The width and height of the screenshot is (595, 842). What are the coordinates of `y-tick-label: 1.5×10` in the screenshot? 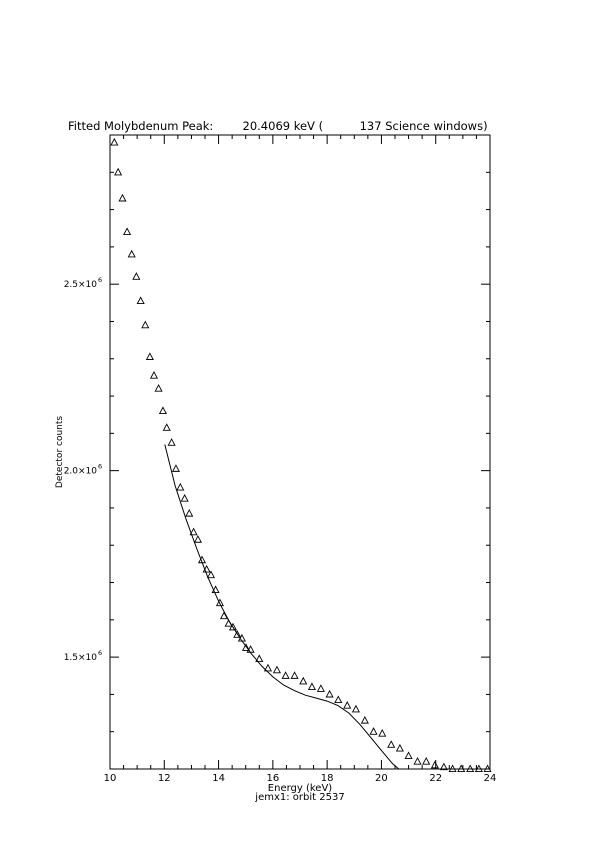 It's located at (81, 658).